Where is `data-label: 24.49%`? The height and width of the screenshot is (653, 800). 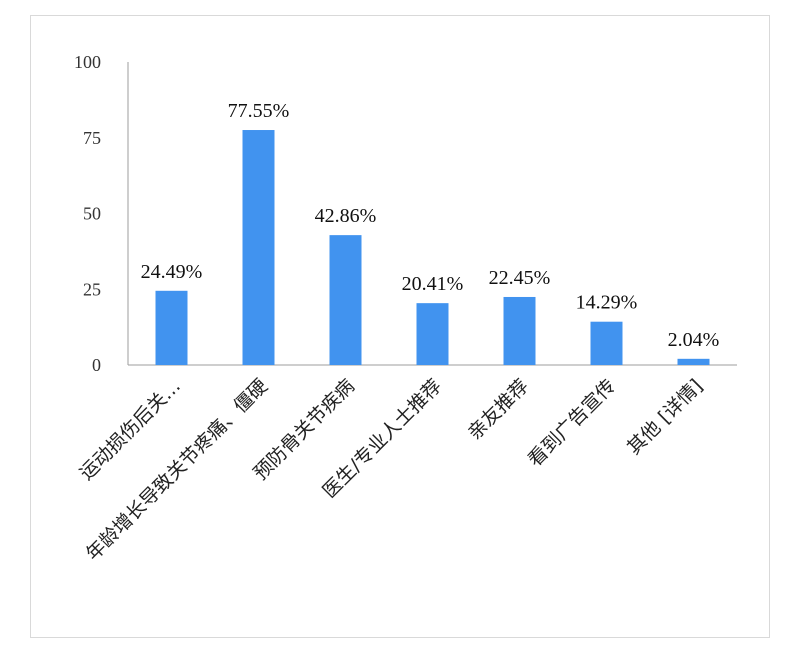 data-label: 24.49% is located at coordinates (172, 272).